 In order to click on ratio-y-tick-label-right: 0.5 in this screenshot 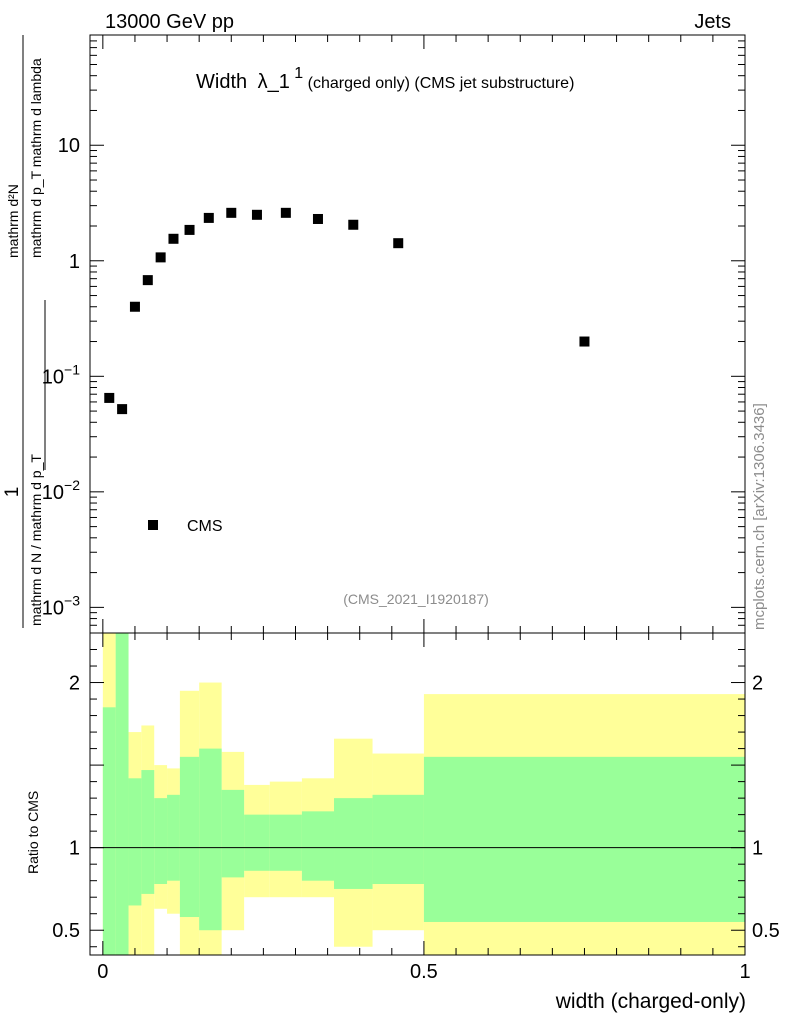, I will do `click(766, 931)`.